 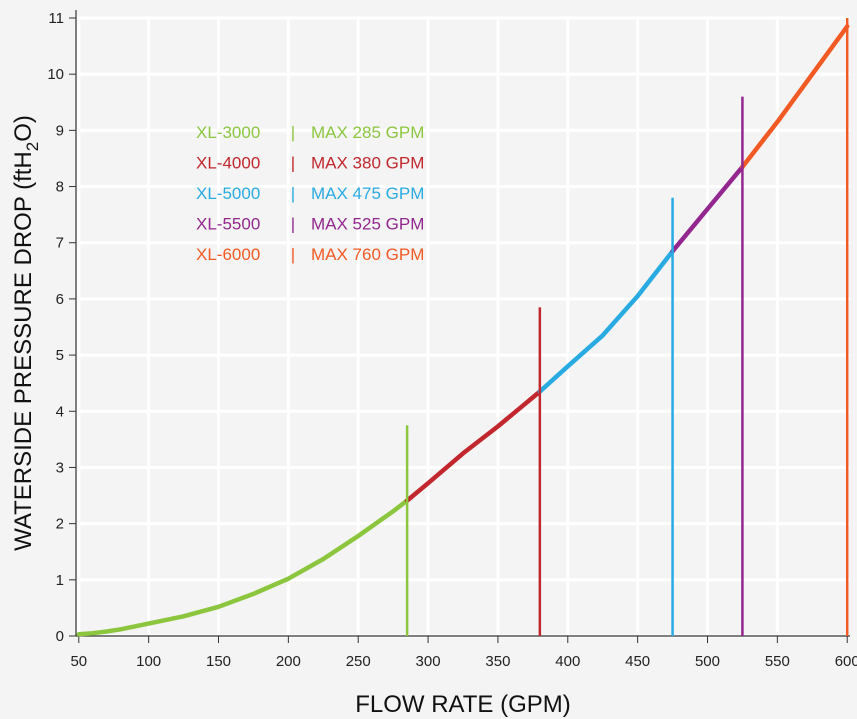 I want to click on legend-item-label: MAX 760 GPM, so click(x=367, y=254).